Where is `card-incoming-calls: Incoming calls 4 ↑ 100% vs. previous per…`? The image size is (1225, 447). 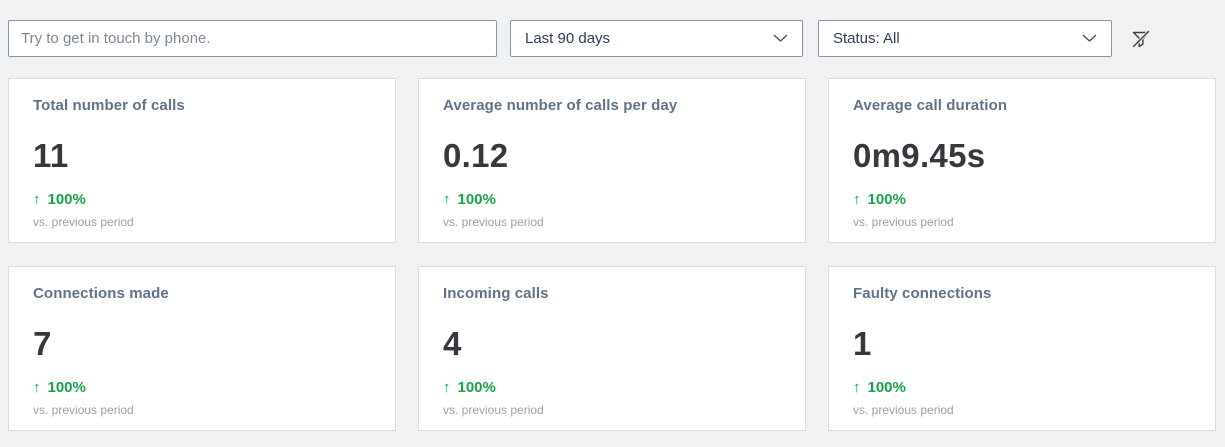 card-incoming-calls: Incoming calls 4 ↑ 100% vs. previous per… is located at coordinates (612, 348).